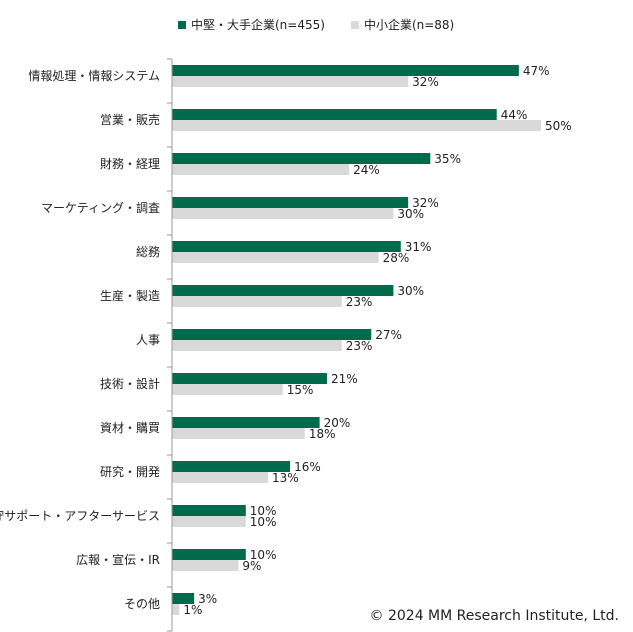 The image size is (633, 632). What do you see at coordinates (409, 25) in the screenshot?
I see `legend-label-series-2: 中小企業(n=88)` at bounding box center [409, 25].